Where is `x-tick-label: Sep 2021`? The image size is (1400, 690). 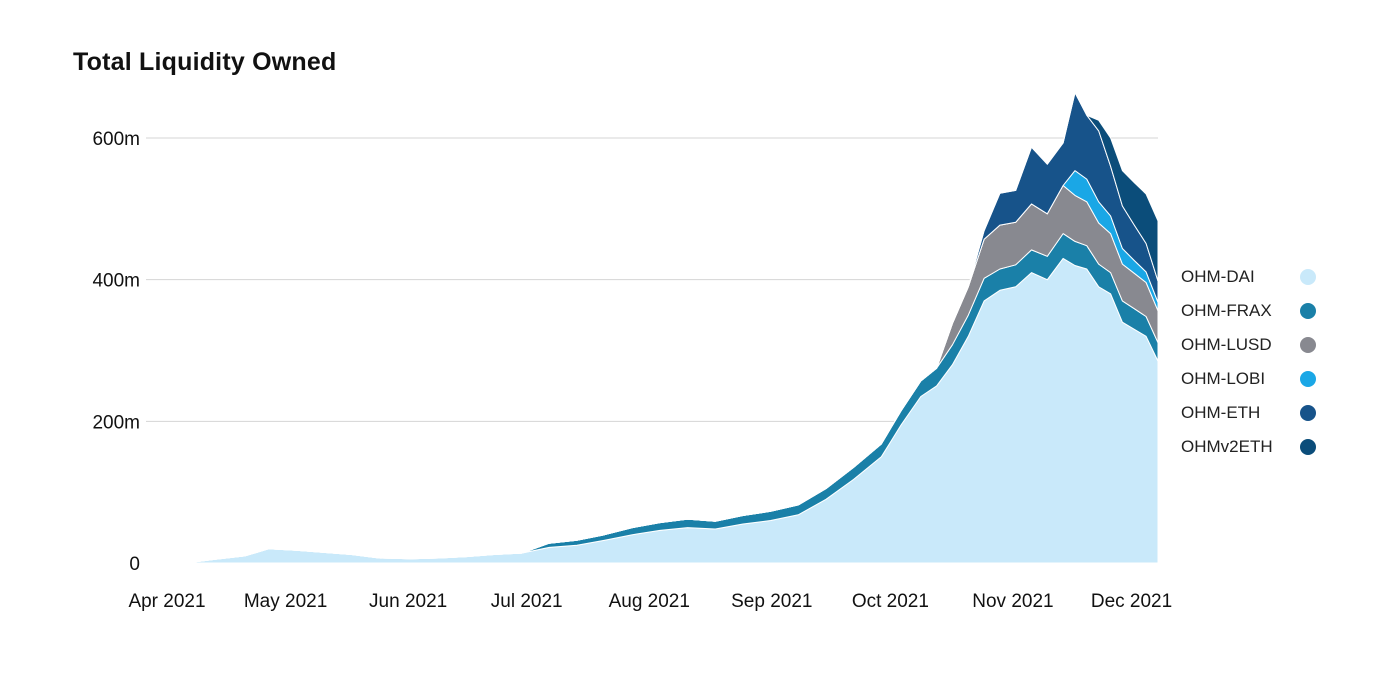
x-tick-label: Sep 2021 is located at coordinates (771, 601).